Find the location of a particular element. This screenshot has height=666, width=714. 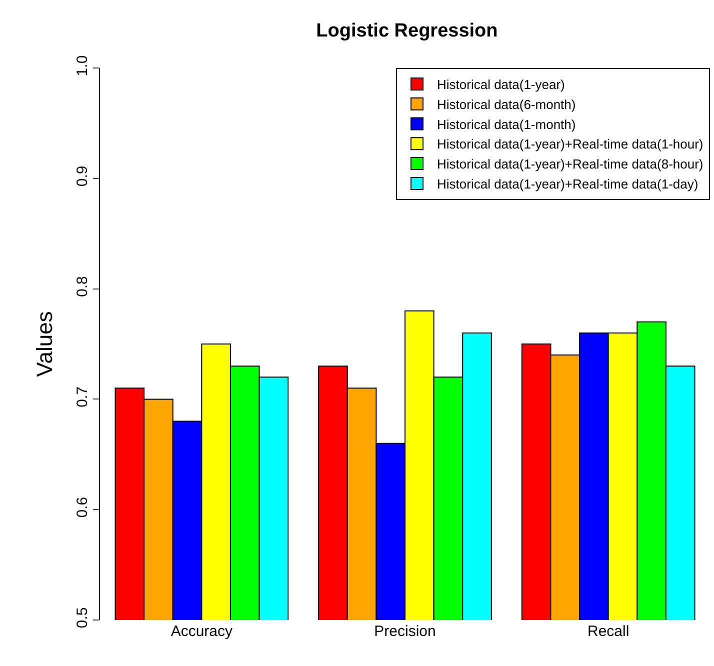

y-axis-title: Values is located at coordinates (44, 344).